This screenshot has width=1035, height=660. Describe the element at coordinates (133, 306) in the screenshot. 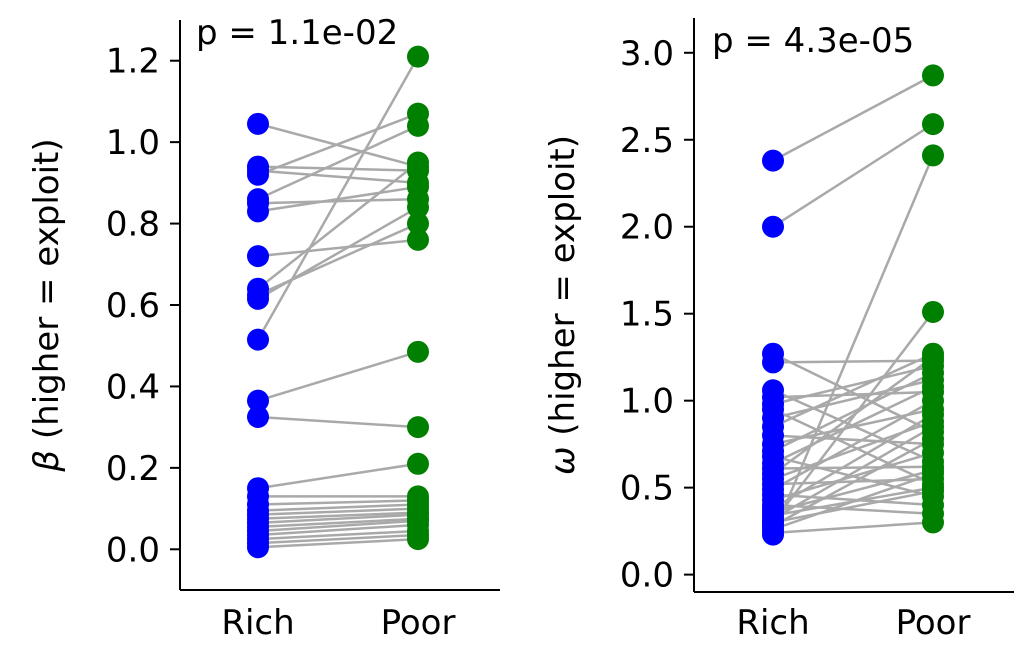

I see `y-tick-label: 0.6` at that location.